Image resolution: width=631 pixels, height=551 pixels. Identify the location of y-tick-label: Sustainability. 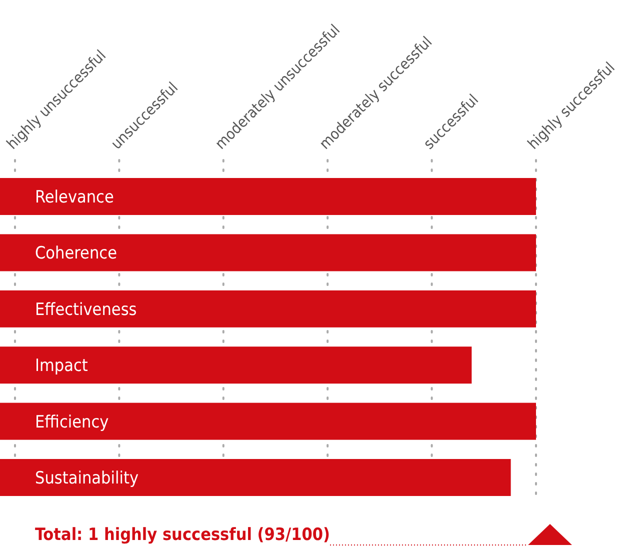
(87, 478).